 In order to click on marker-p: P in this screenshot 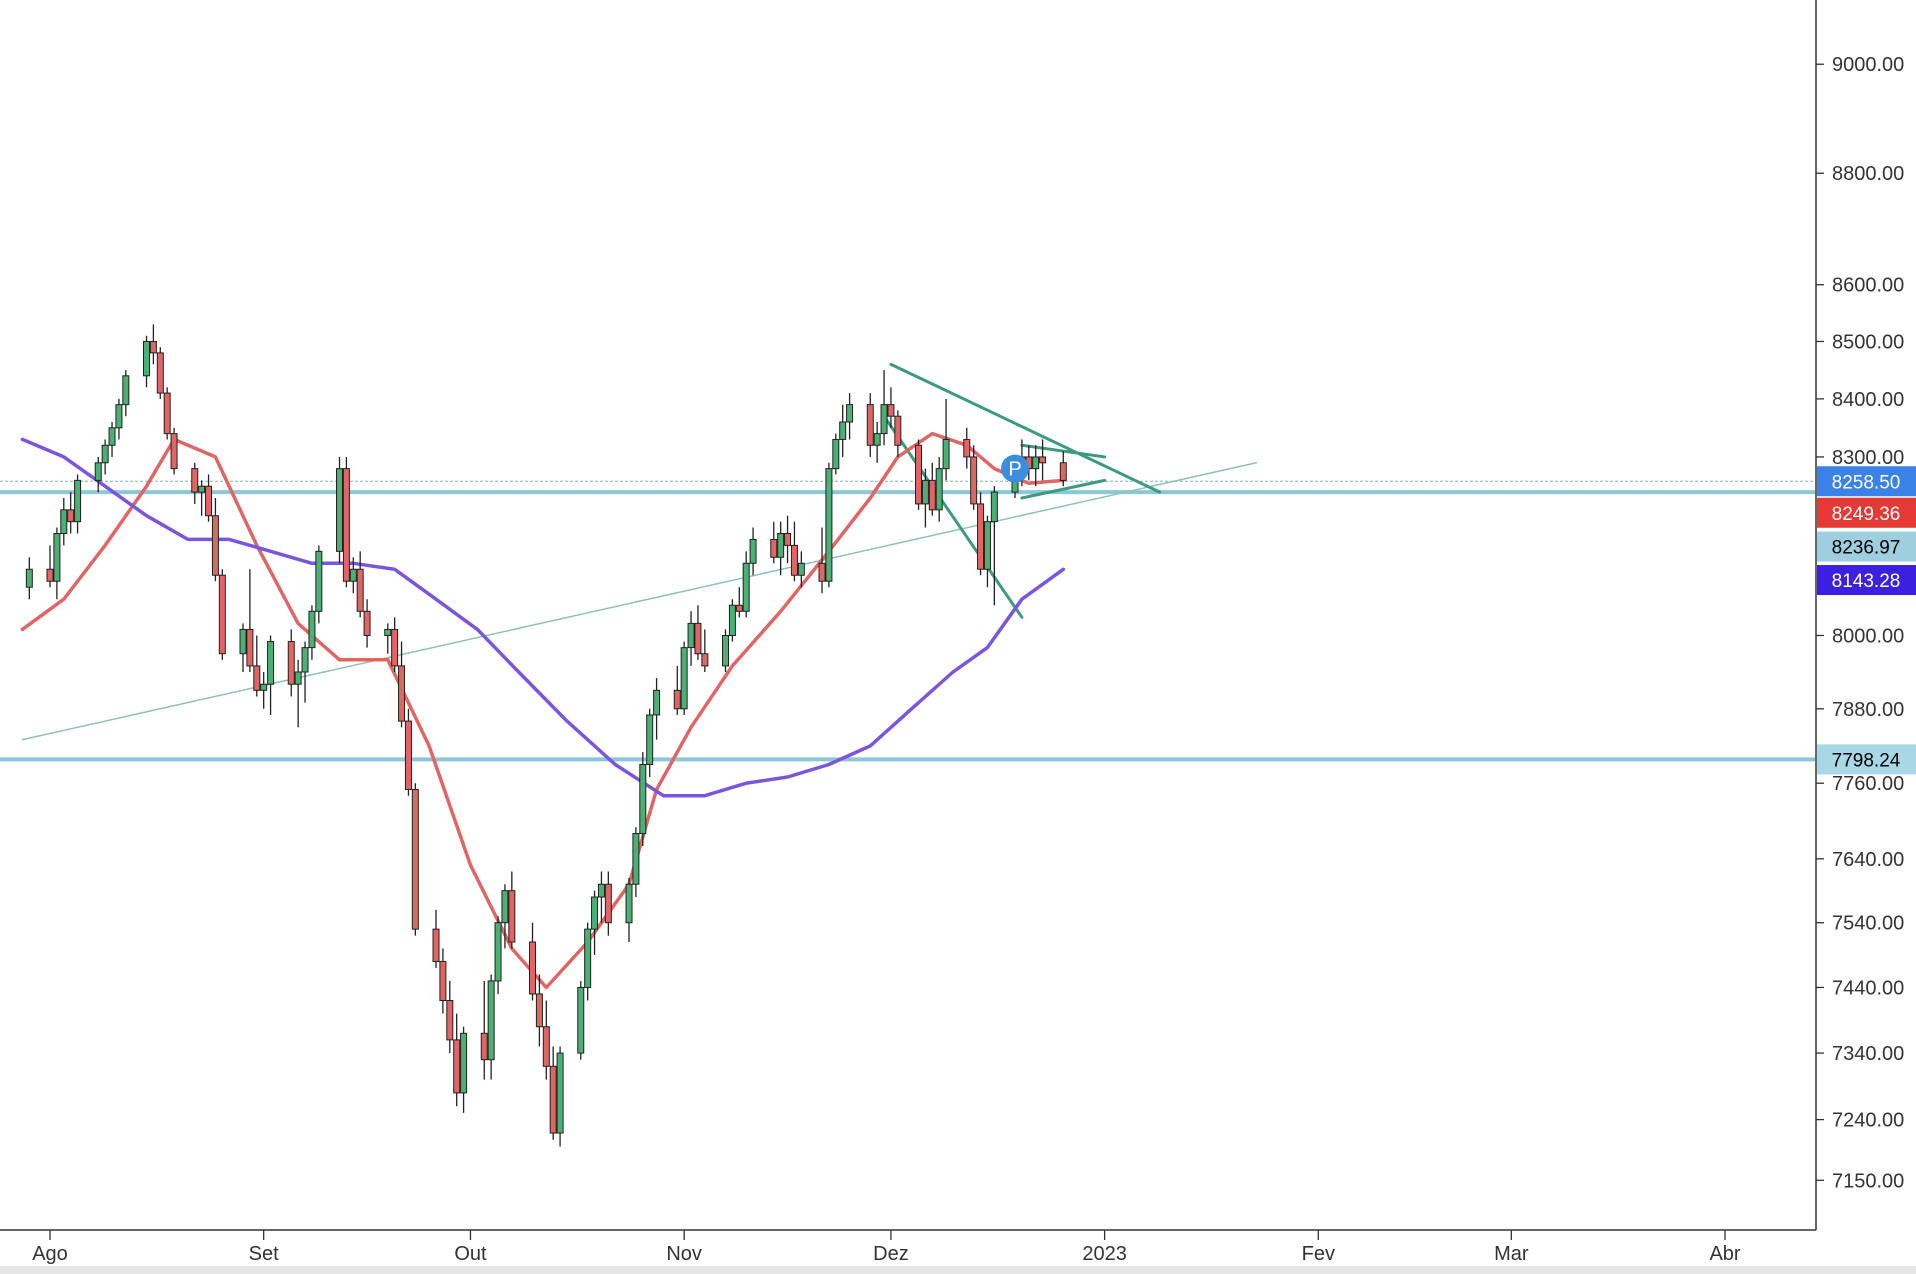, I will do `click(1015, 468)`.